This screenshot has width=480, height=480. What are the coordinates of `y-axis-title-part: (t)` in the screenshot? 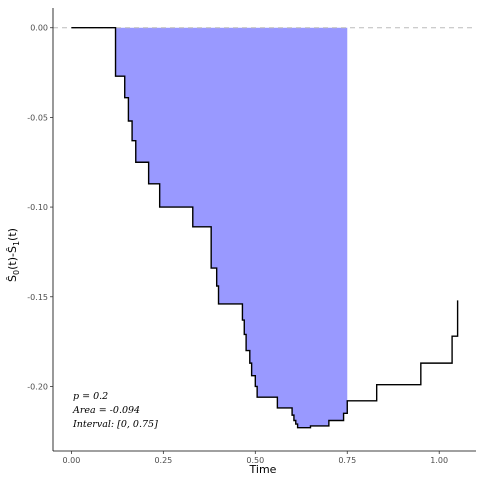 It's located at (12, 234).